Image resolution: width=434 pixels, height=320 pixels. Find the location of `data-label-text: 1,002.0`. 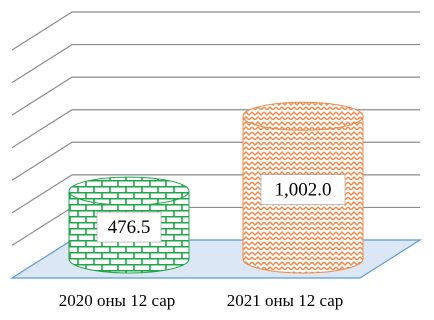

data-label-text: 1,002.0 is located at coordinates (303, 190).